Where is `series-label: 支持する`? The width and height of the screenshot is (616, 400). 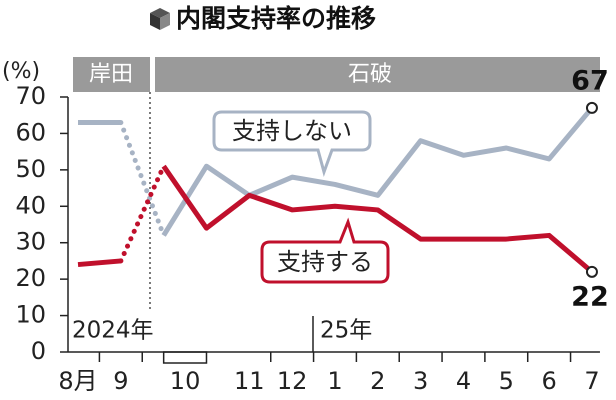 series-label: 支持する is located at coordinates (325, 262).